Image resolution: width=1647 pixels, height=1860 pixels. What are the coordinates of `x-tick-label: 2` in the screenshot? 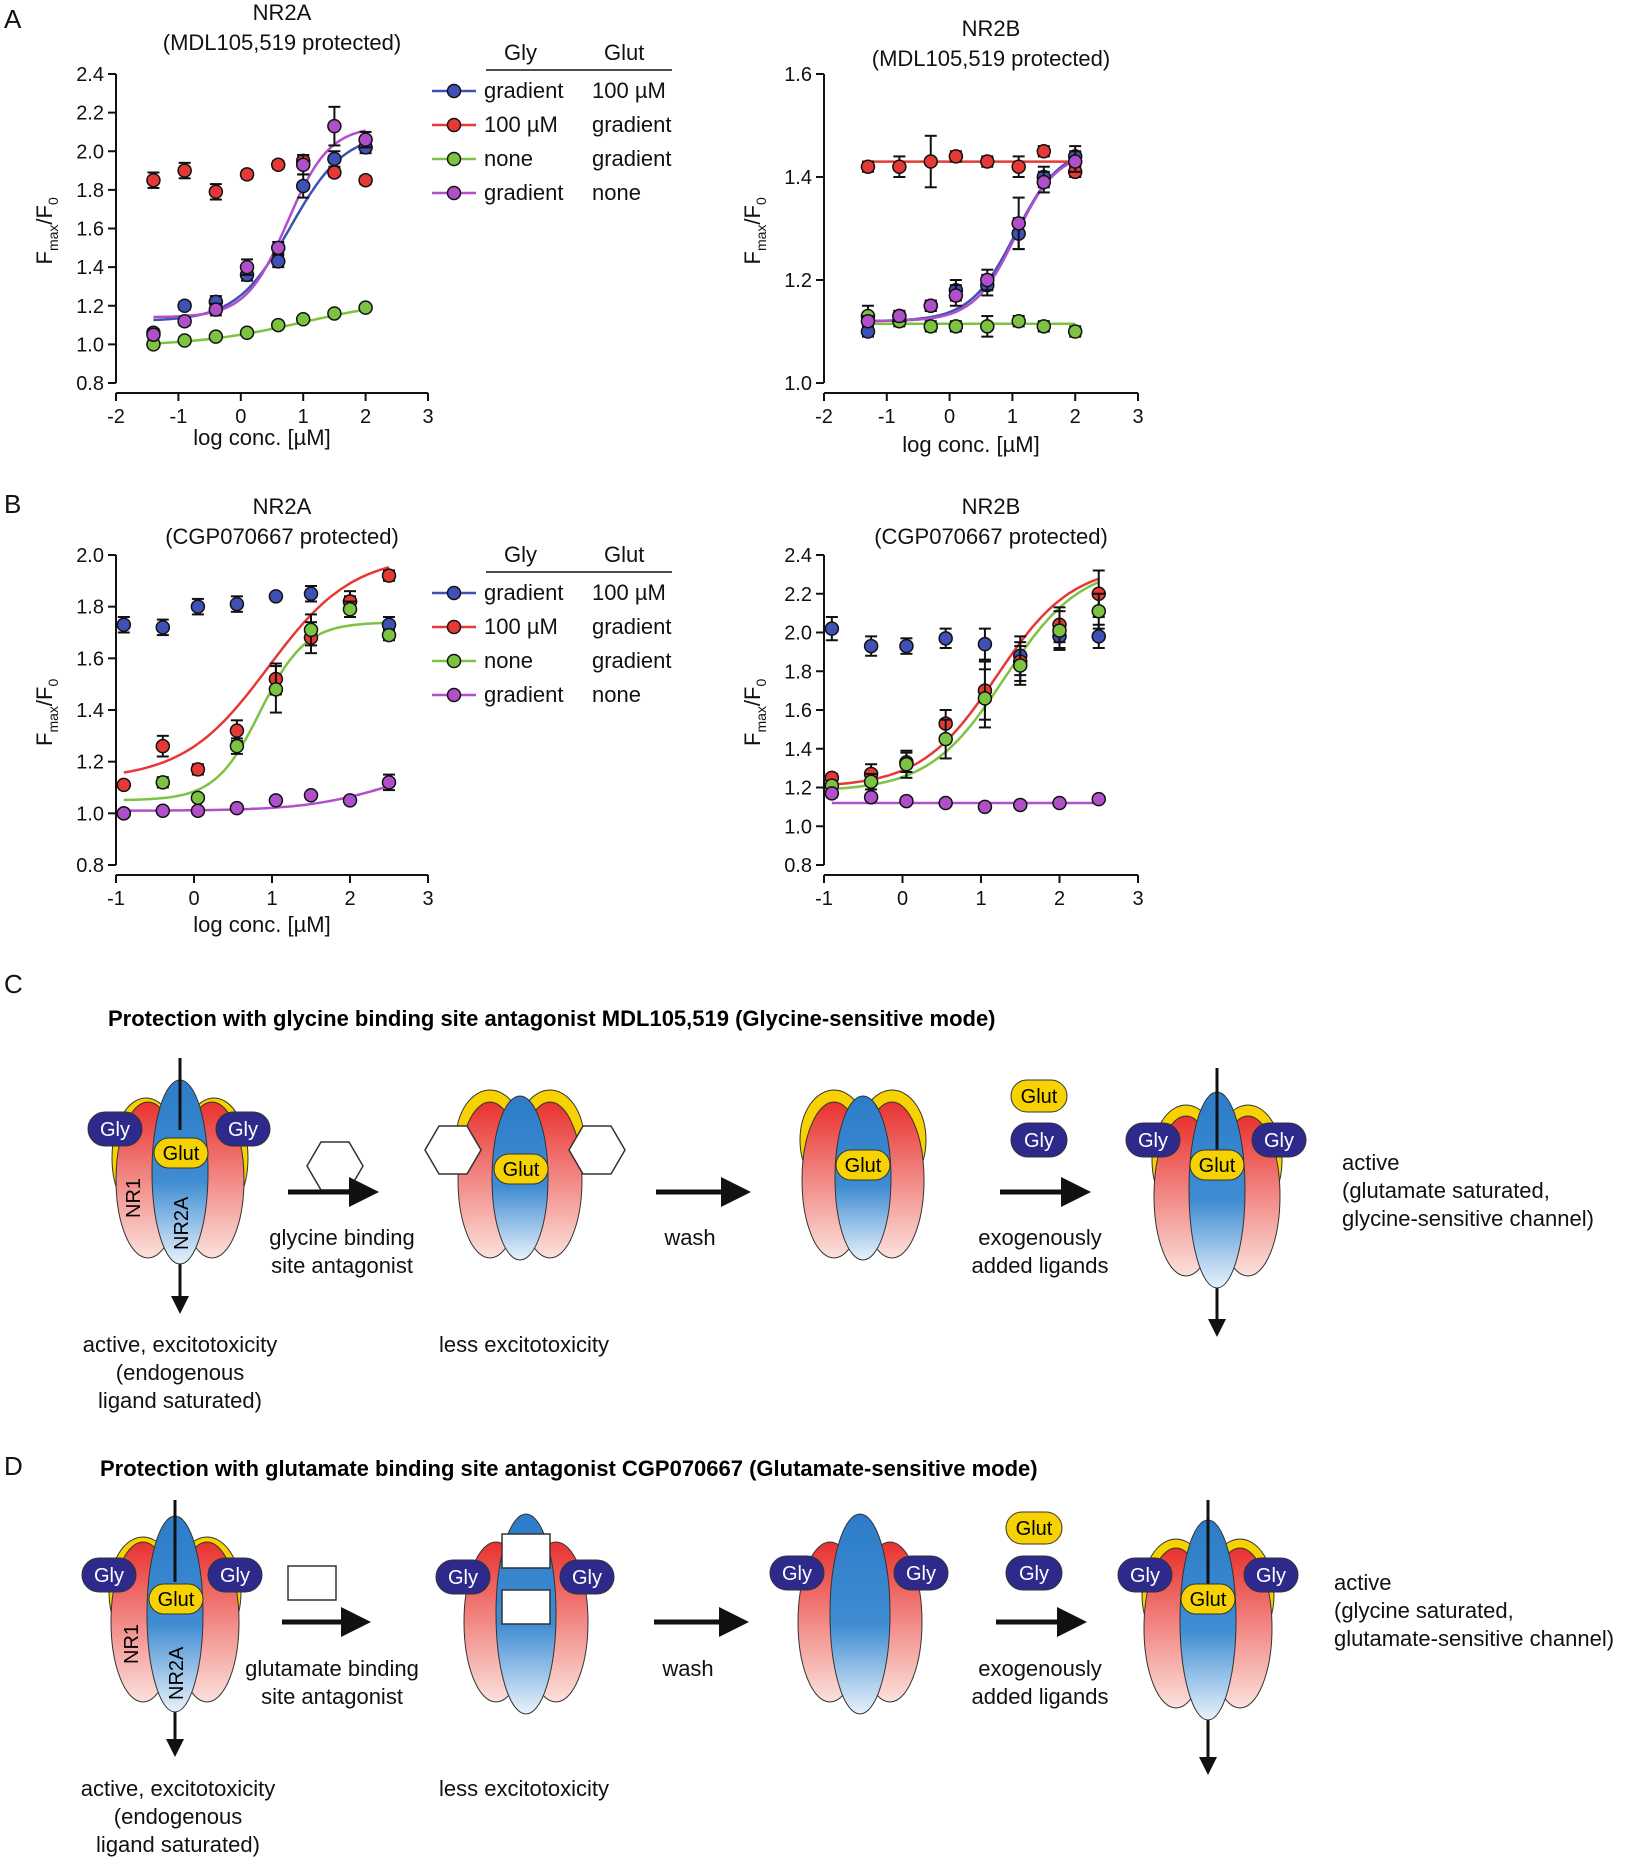 It's located at (349, 899).